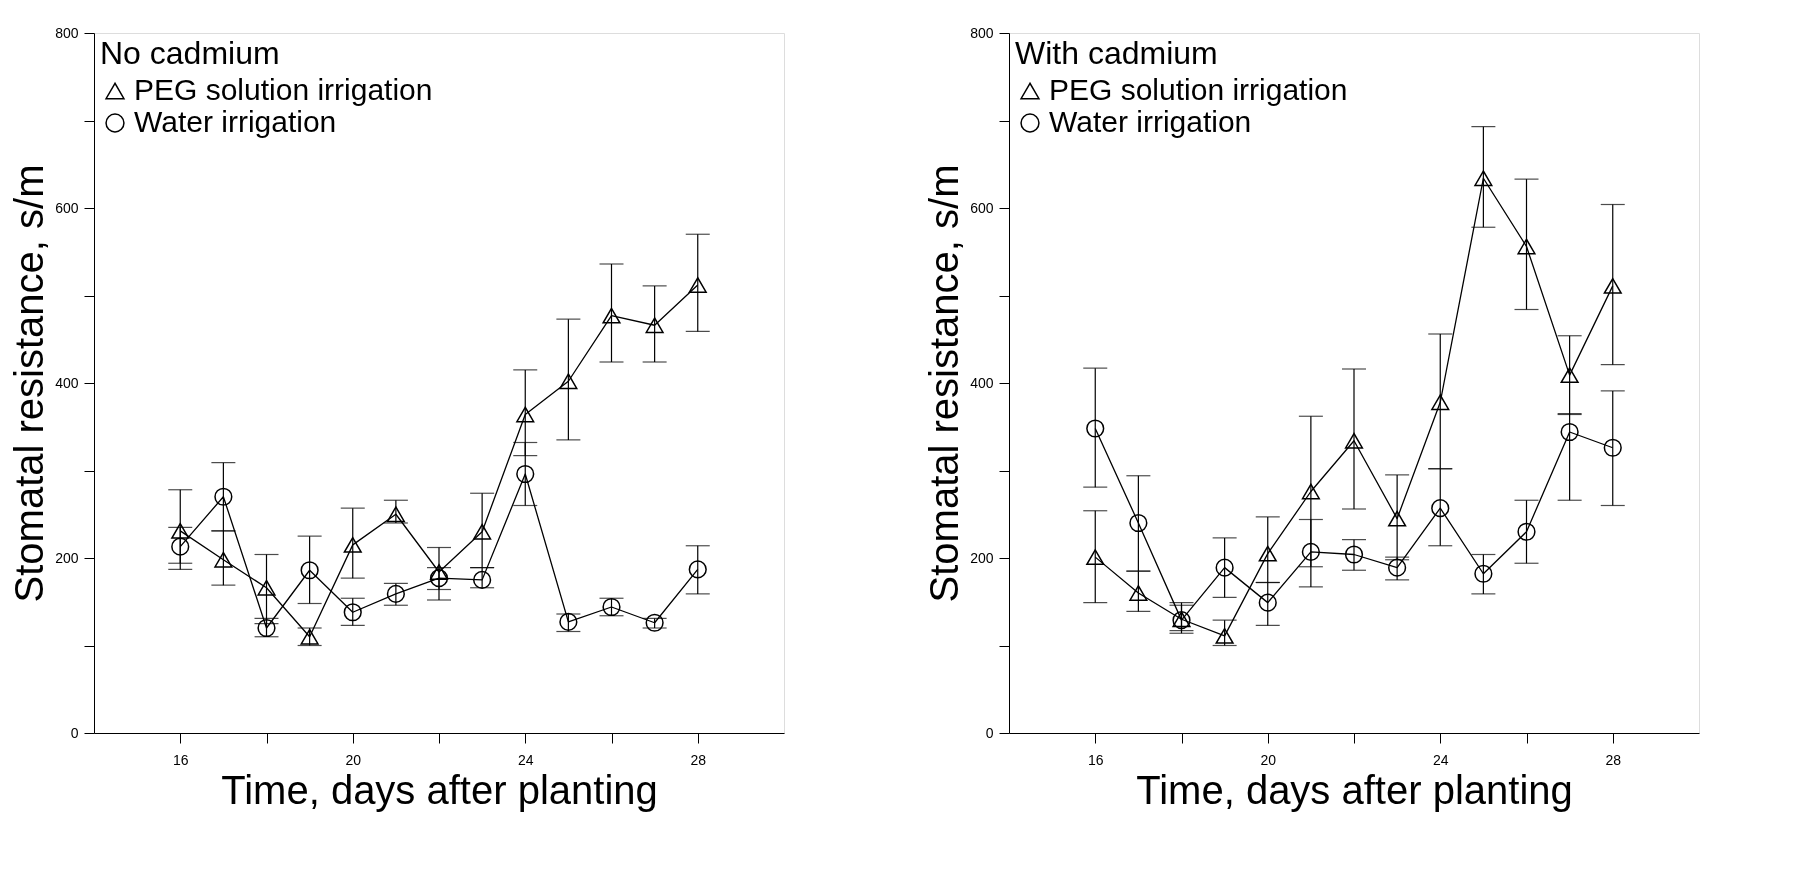 The width and height of the screenshot is (1818, 874). I want to click on legend-title: No cadmium, so click(190, 53).